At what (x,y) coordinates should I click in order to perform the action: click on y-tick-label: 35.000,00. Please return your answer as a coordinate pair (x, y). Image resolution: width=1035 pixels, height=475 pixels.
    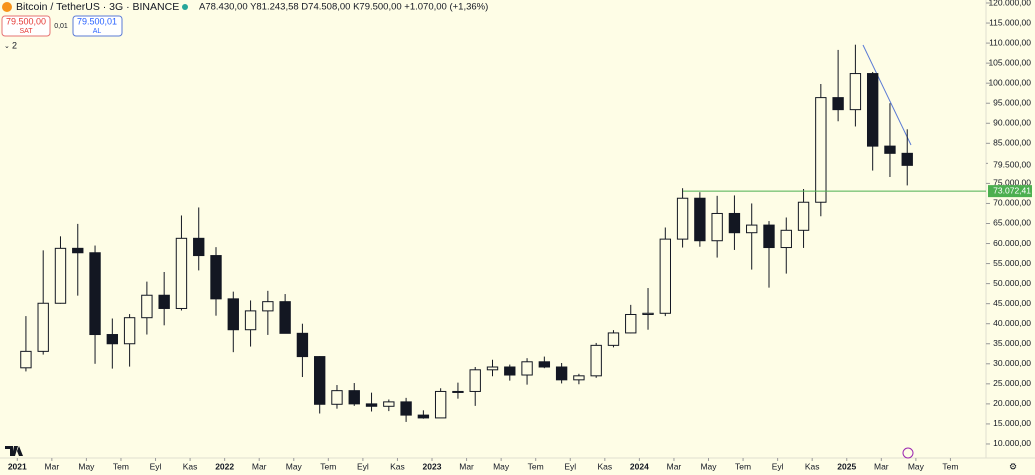
    Looking at the image, I should click on (1012, 343).